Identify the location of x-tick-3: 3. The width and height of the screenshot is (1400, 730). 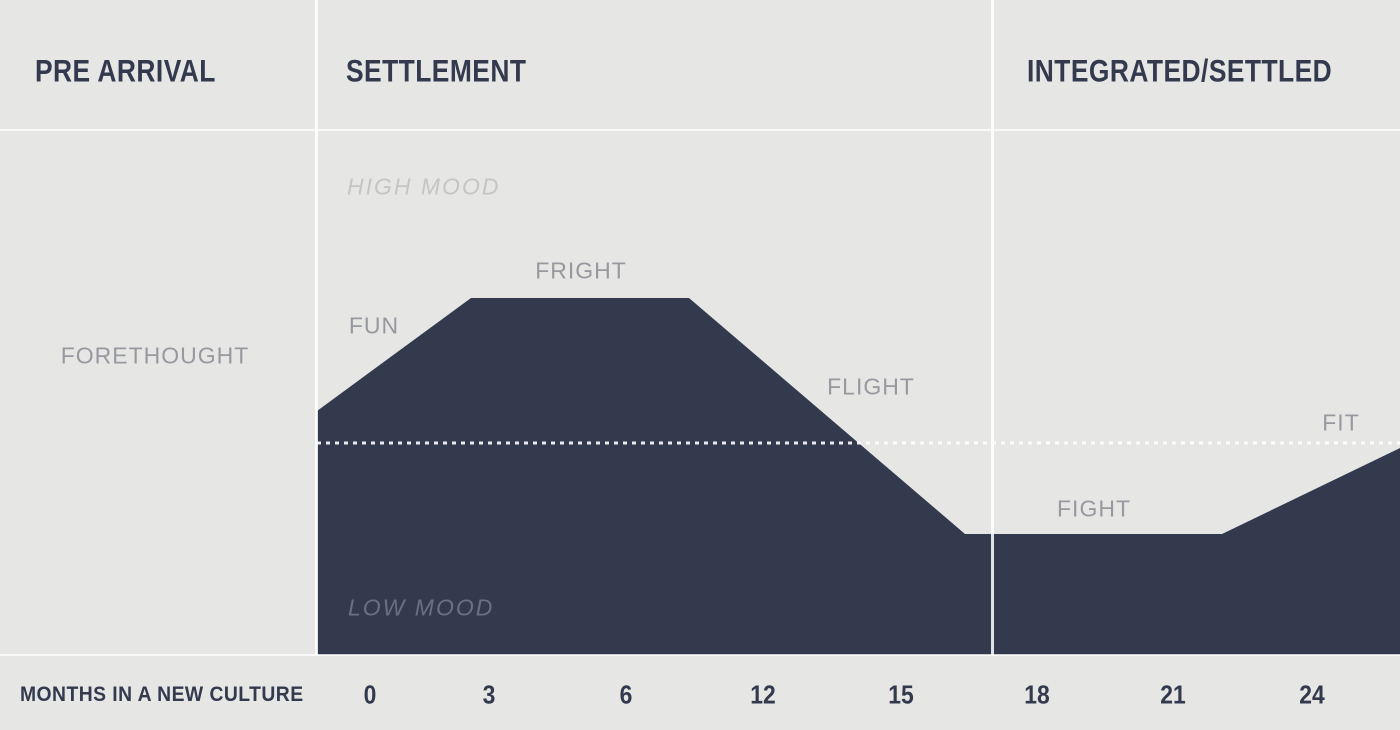
(489, 694).